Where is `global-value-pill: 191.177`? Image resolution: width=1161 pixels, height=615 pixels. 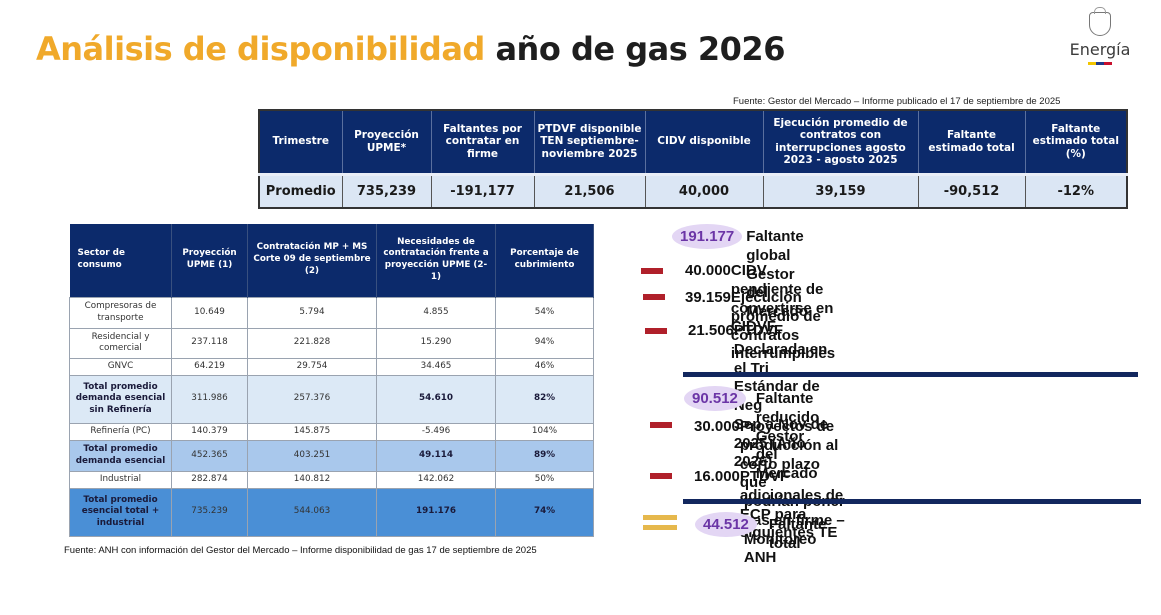
global-value-pill: 191.177 is located at coordinates (707, 236).